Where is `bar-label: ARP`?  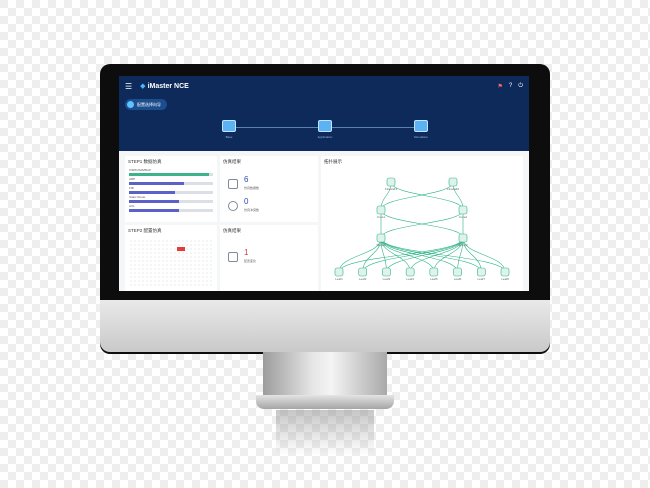 bar-label: ARP is located at coordinates (132, 179).